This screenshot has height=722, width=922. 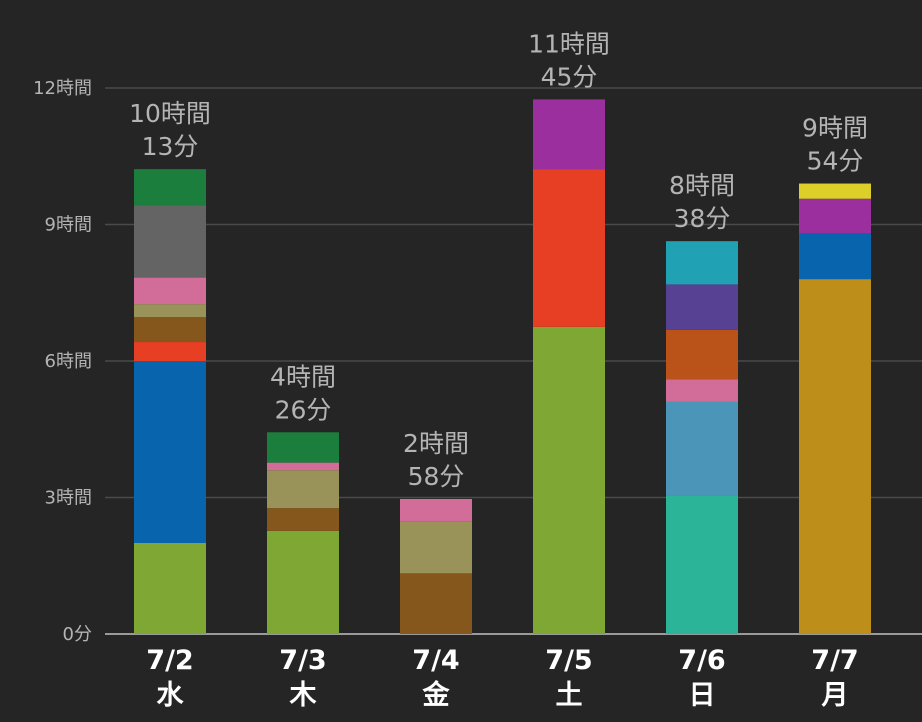 I want to click on x-category-date-label: 7/6, so click(x=701, y=660).